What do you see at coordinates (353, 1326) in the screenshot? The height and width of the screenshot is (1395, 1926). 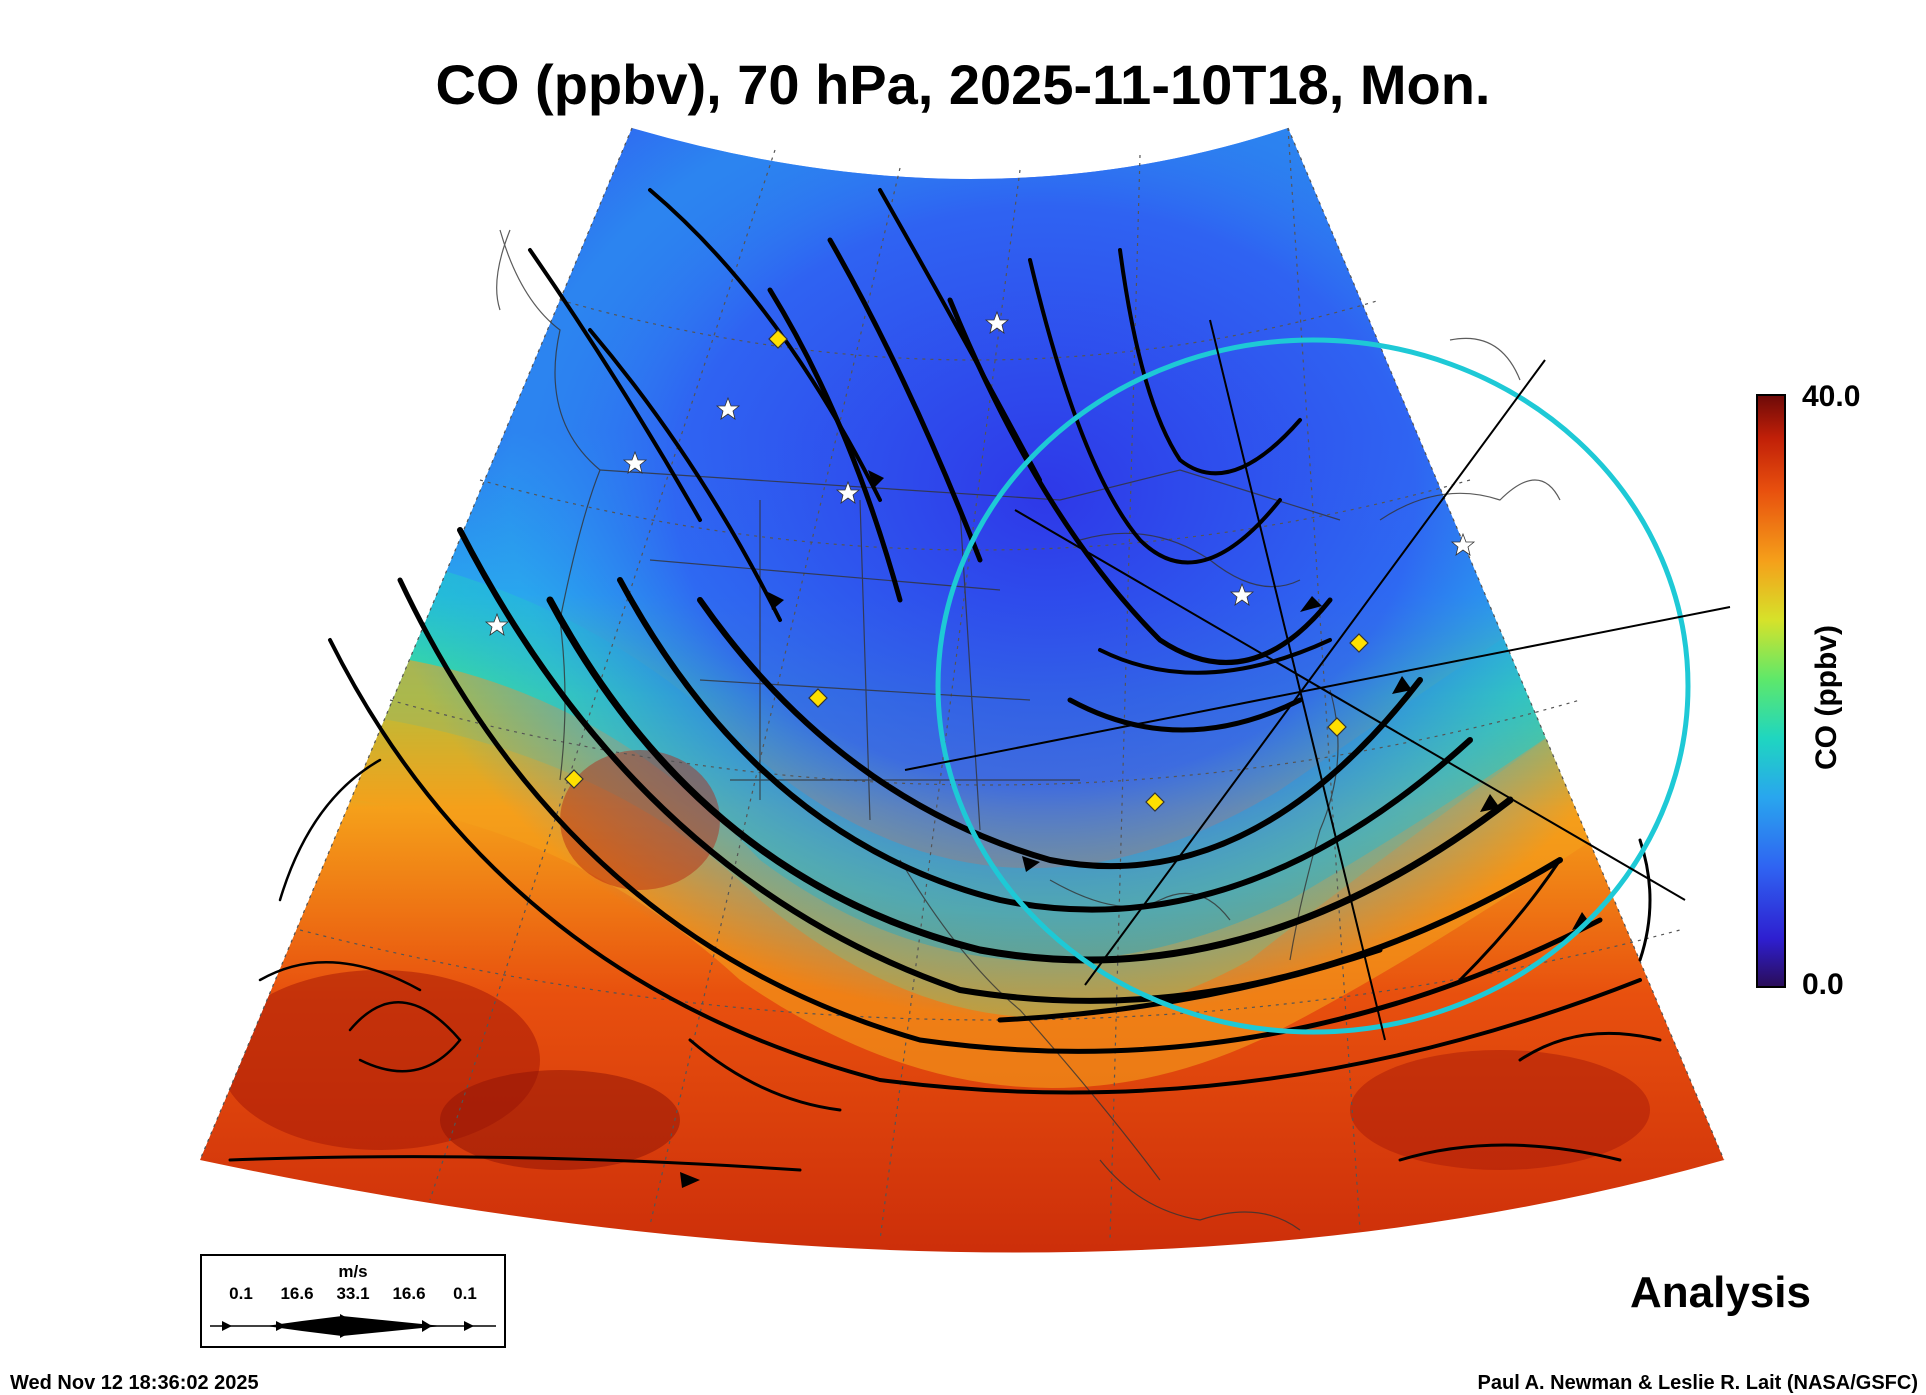 I see `wind-legend-arrow` at bounding box center [353, 1326].